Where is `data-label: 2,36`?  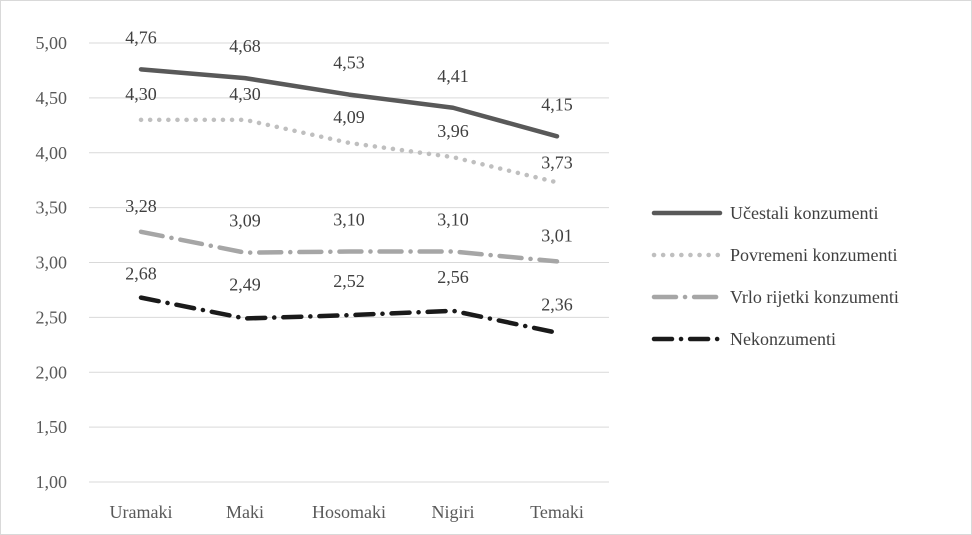 data-label: 2,36 is located at coordinates (557, 305).